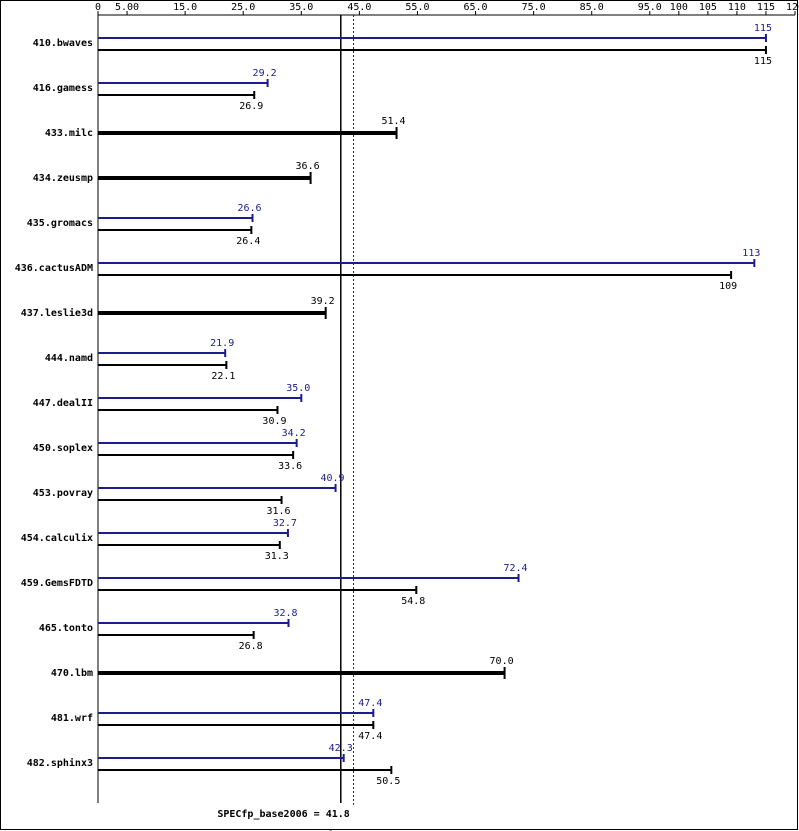 Image resolution: width=799 pixels, height=831 pixels. What do you see at coordinates (285, 613) in the screenshot?
I see `value-label: 32.8` at bounding box center [285, 613].